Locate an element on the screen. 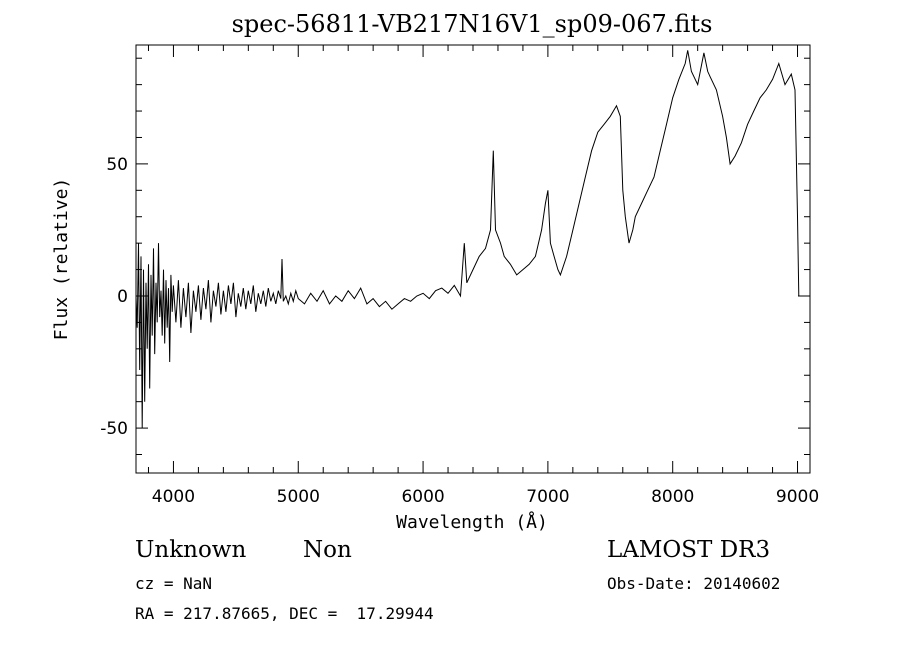  y-tick-labels: -50 0 50 is located at coordinates (114, 297).